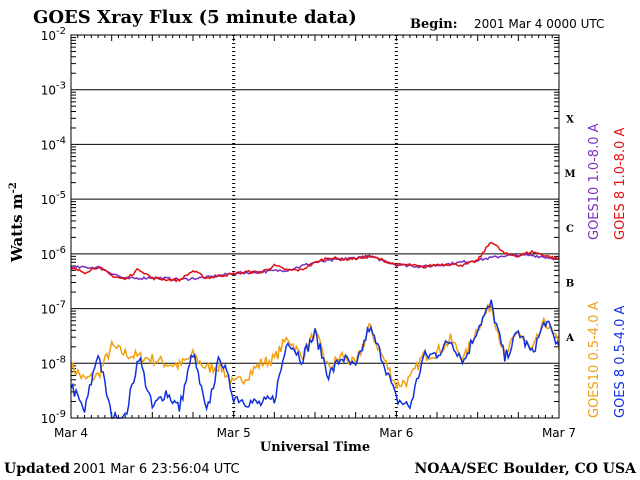 The height and width of the screenshot is (480, 640). Describe the element at coordinates (570, 119) in the screenshot. I see `flare-class-x: X` at that location.